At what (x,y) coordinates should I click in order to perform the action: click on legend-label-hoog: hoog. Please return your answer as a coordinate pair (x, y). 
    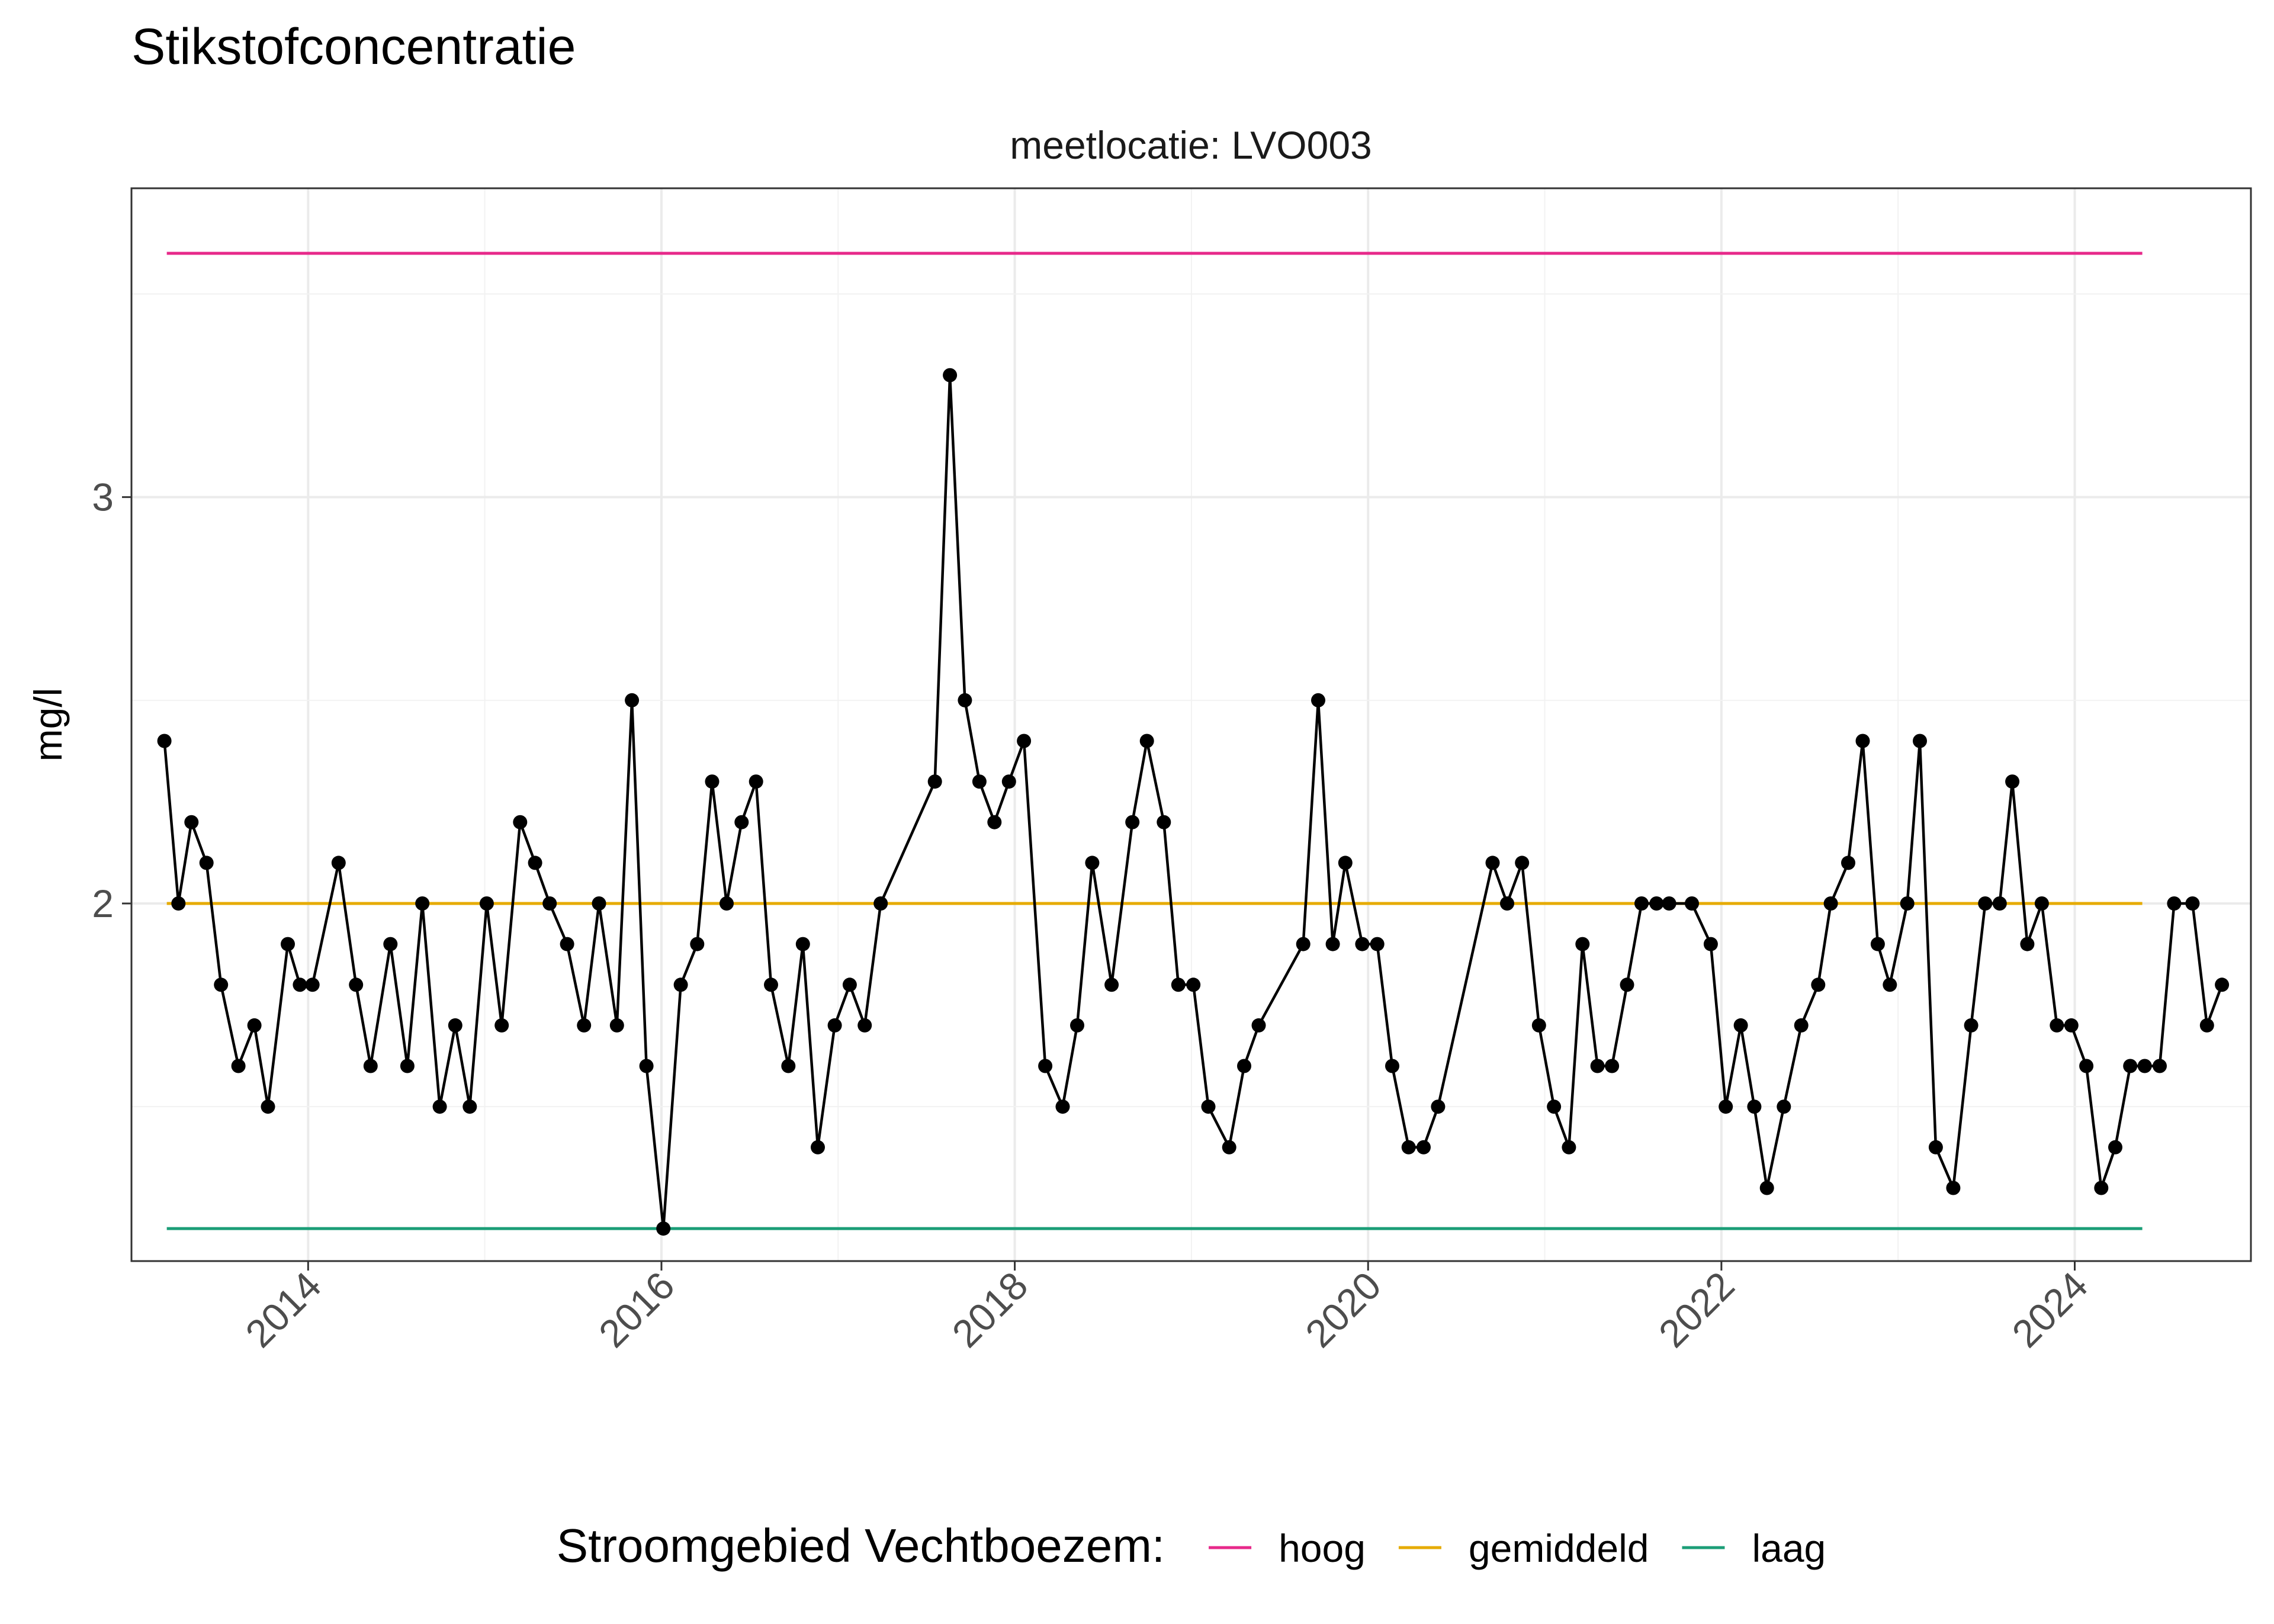
    Looking at the image, I should click on (1322, 1548).